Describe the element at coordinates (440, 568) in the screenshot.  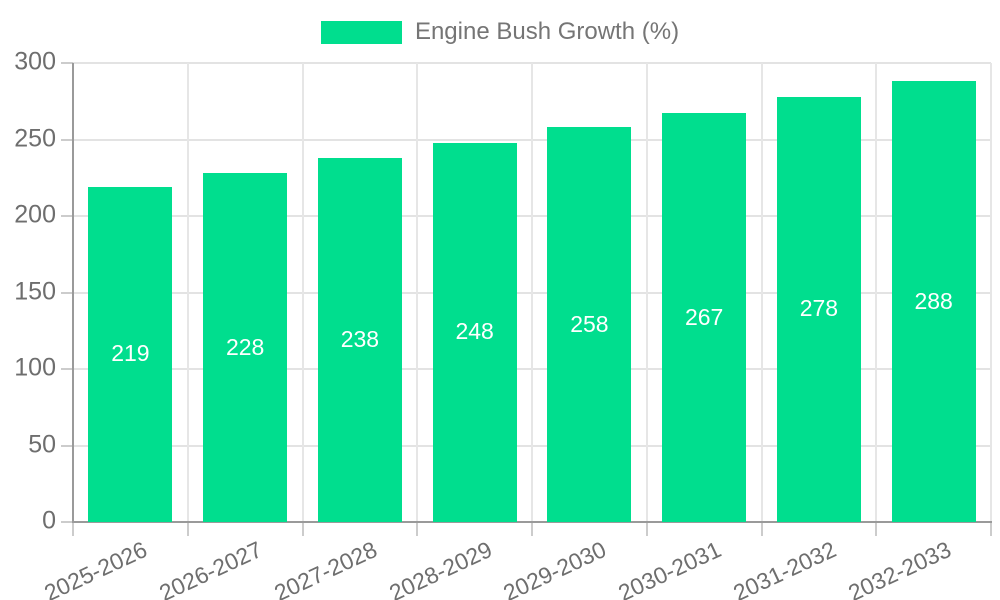
I see `x-axis-label: 2028-2029` at that location.